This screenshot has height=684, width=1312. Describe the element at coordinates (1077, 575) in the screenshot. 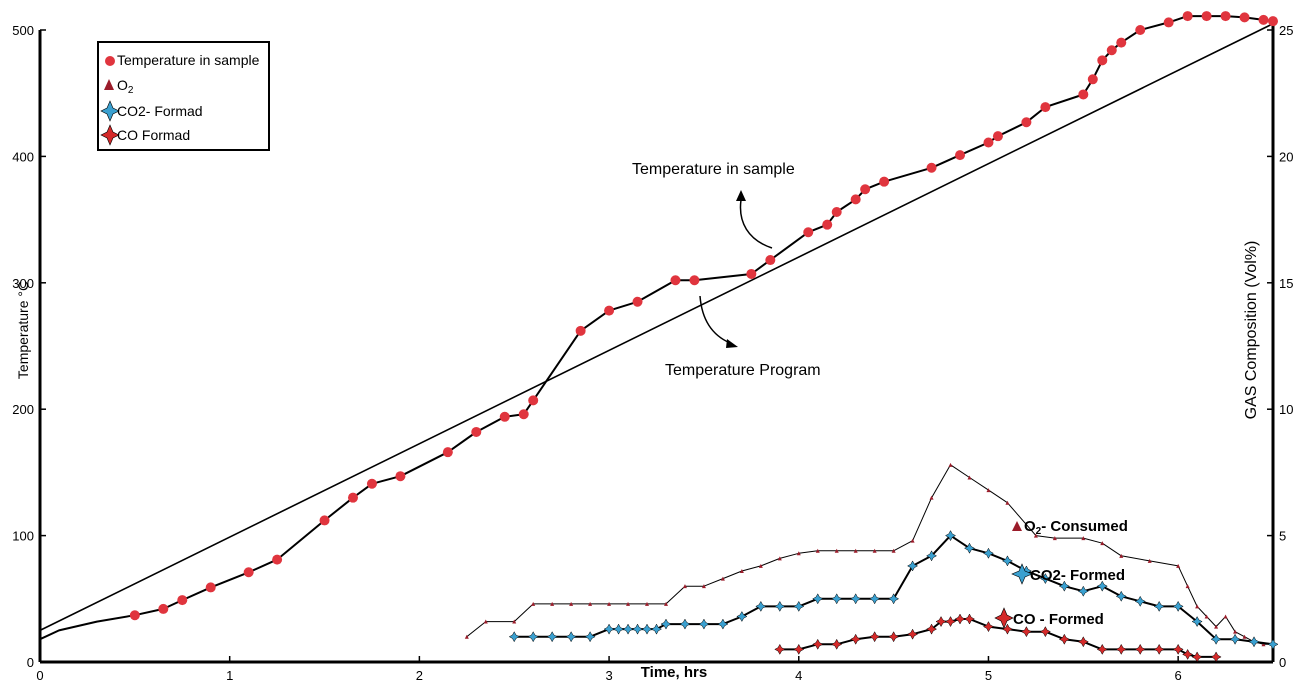

I see `co2-label-text: CO2- Formed` at that location.